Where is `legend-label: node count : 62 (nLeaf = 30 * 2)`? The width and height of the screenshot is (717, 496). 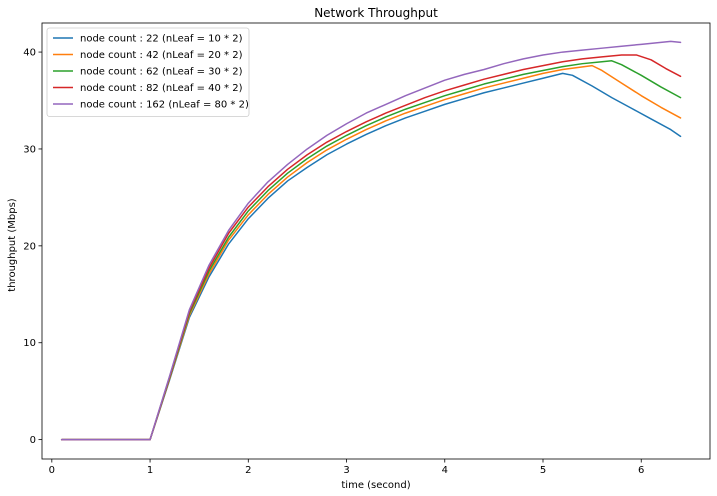
legend-label: node count : 62 (nLeaf = 30 * 2) is located at coordinates (161, 72).